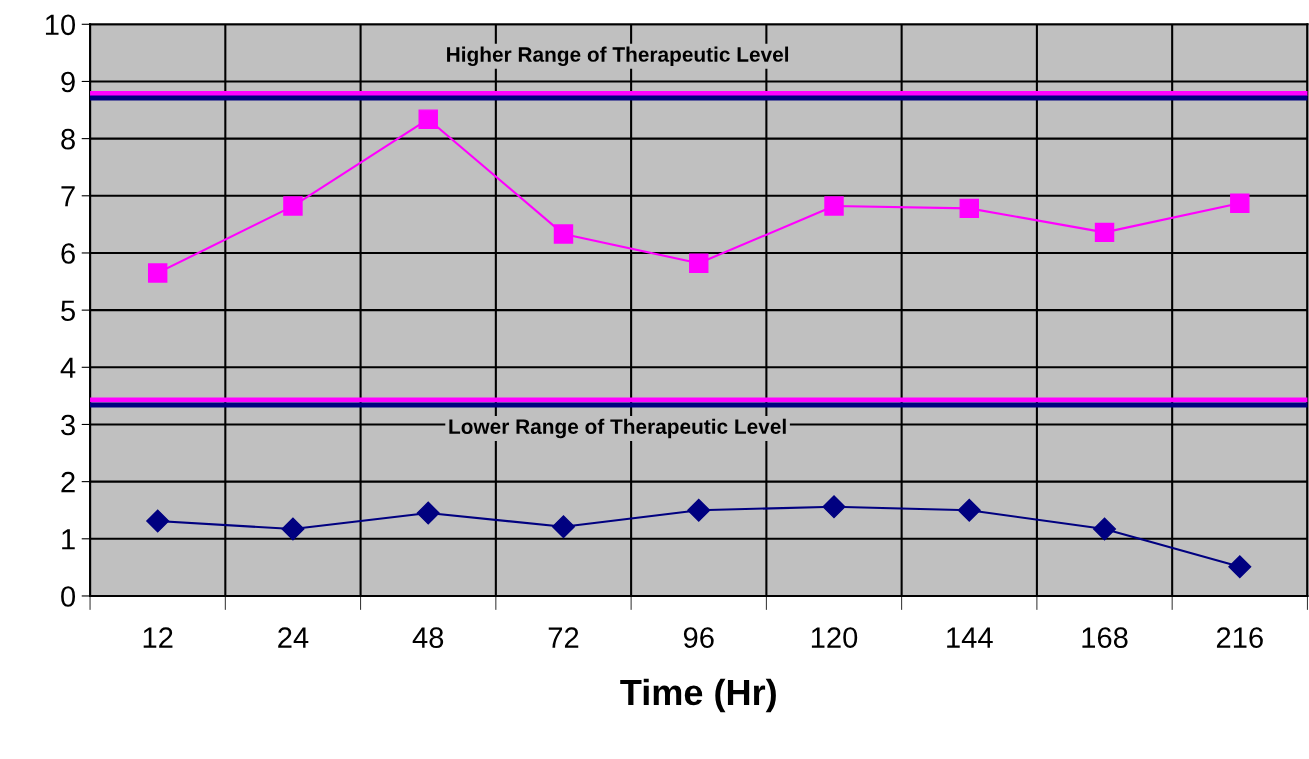 The image size is (1309, 759). I want to click on y-tick-label: 0, so click(68, 596).